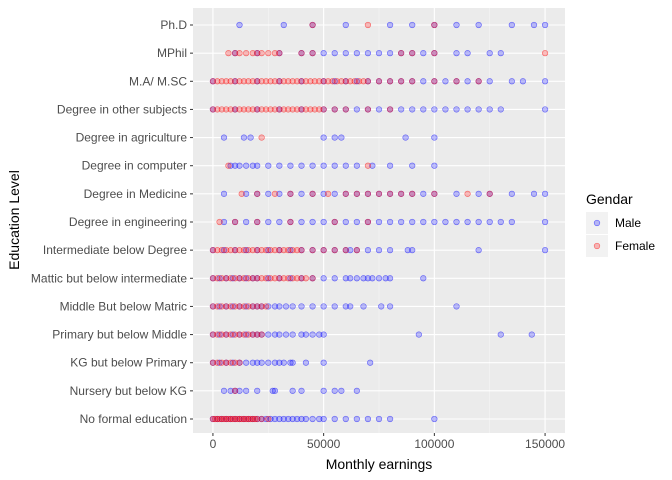 The width and height of the screenshot is (672, 480). I want to click on legend-label-male: Male, so click(628, 223).